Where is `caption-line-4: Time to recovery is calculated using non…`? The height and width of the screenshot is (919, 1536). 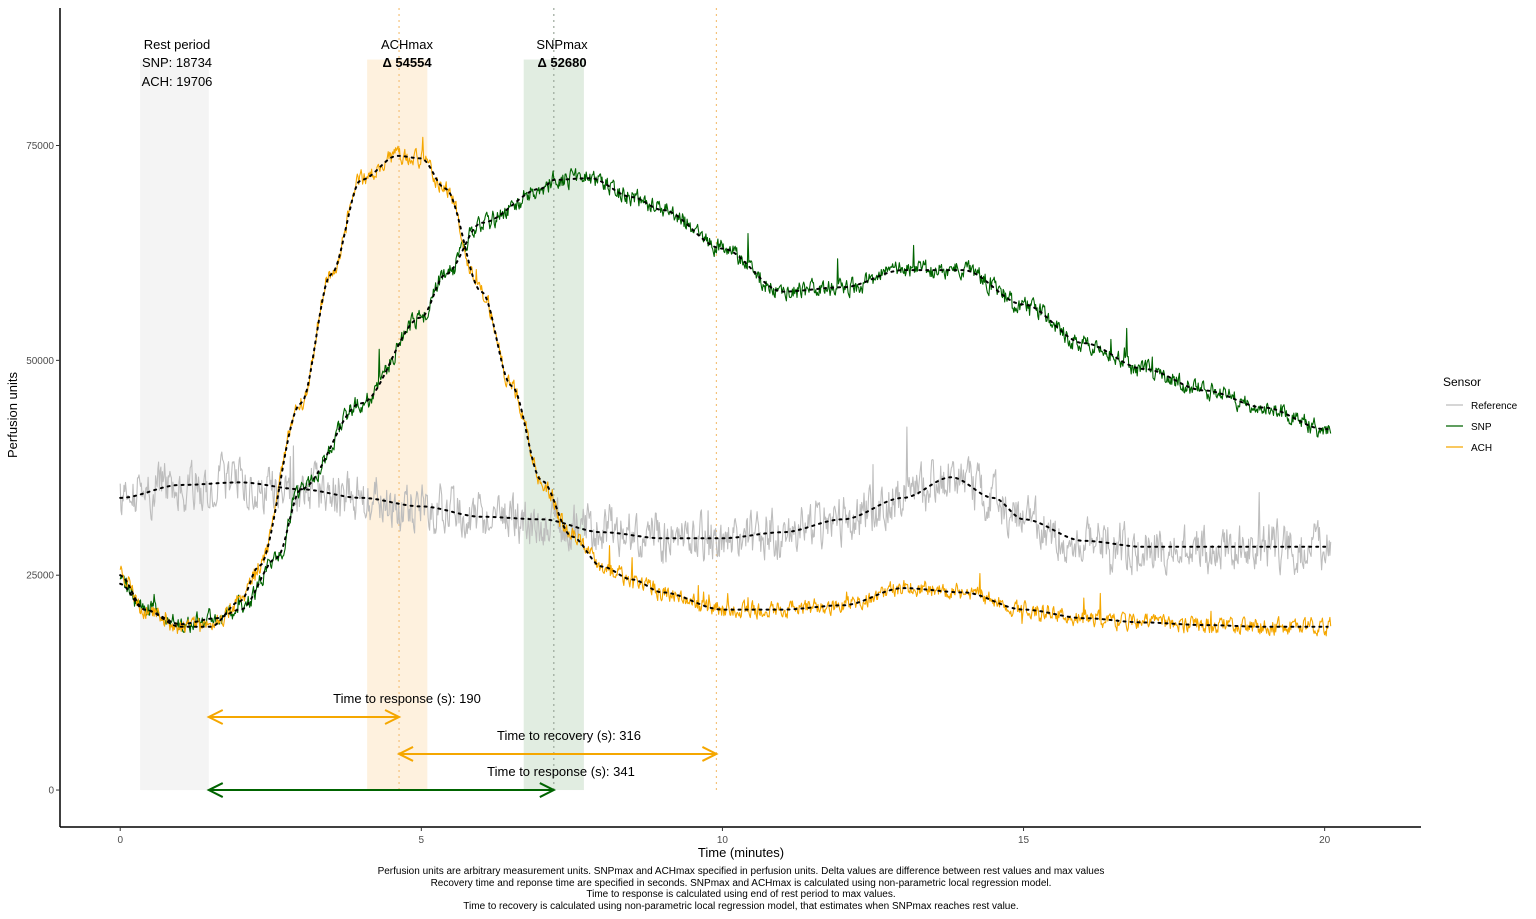 caption-line-4: Time to recovery is calculated using non… is located at coordinates (740, 906).